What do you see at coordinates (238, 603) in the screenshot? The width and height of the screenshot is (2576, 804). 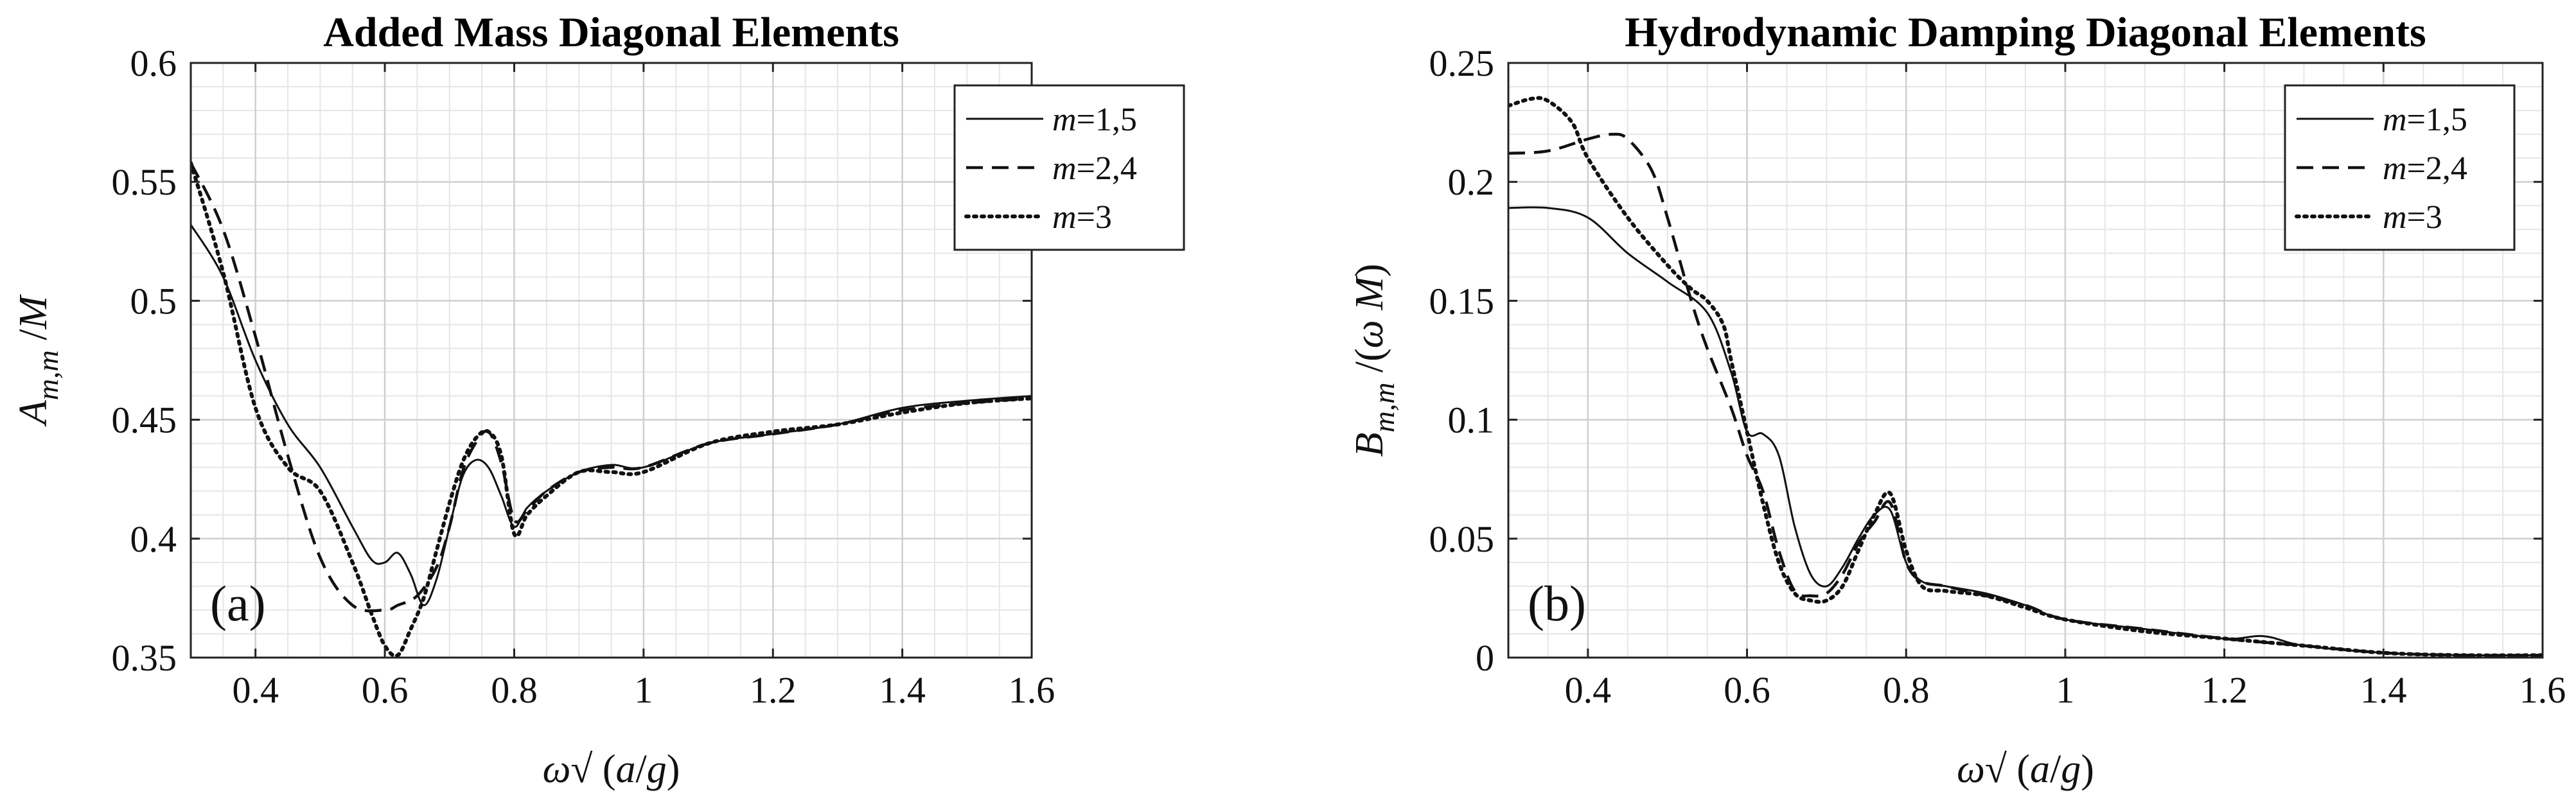 I see `panel-label: (a)` at bounding box center [238, 603].